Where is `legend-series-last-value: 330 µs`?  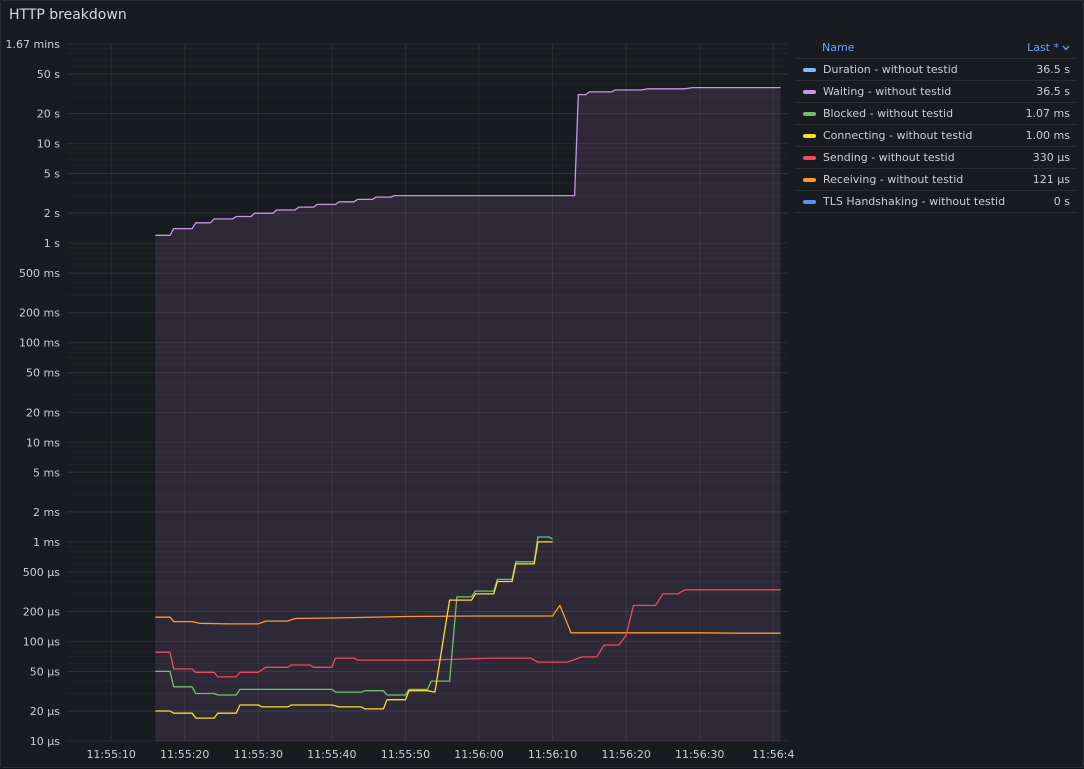
legend-series-last-value: 330 µs is located at coordinates (1051, 157).